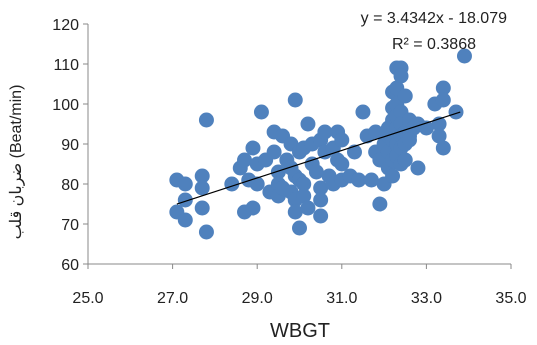 The image size is (537, 345). I want to click on y-tick-label: 120, so click(65, 25).